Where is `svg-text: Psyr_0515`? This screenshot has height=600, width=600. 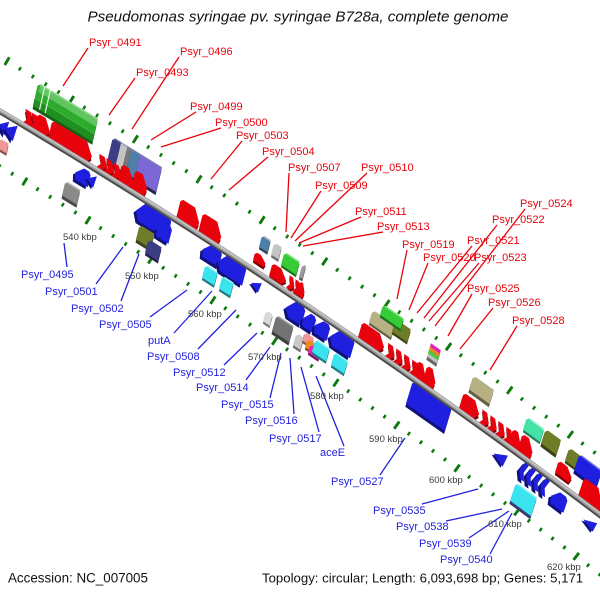
svg-text: Psyr_0515 is located at coordinates (247, 405).